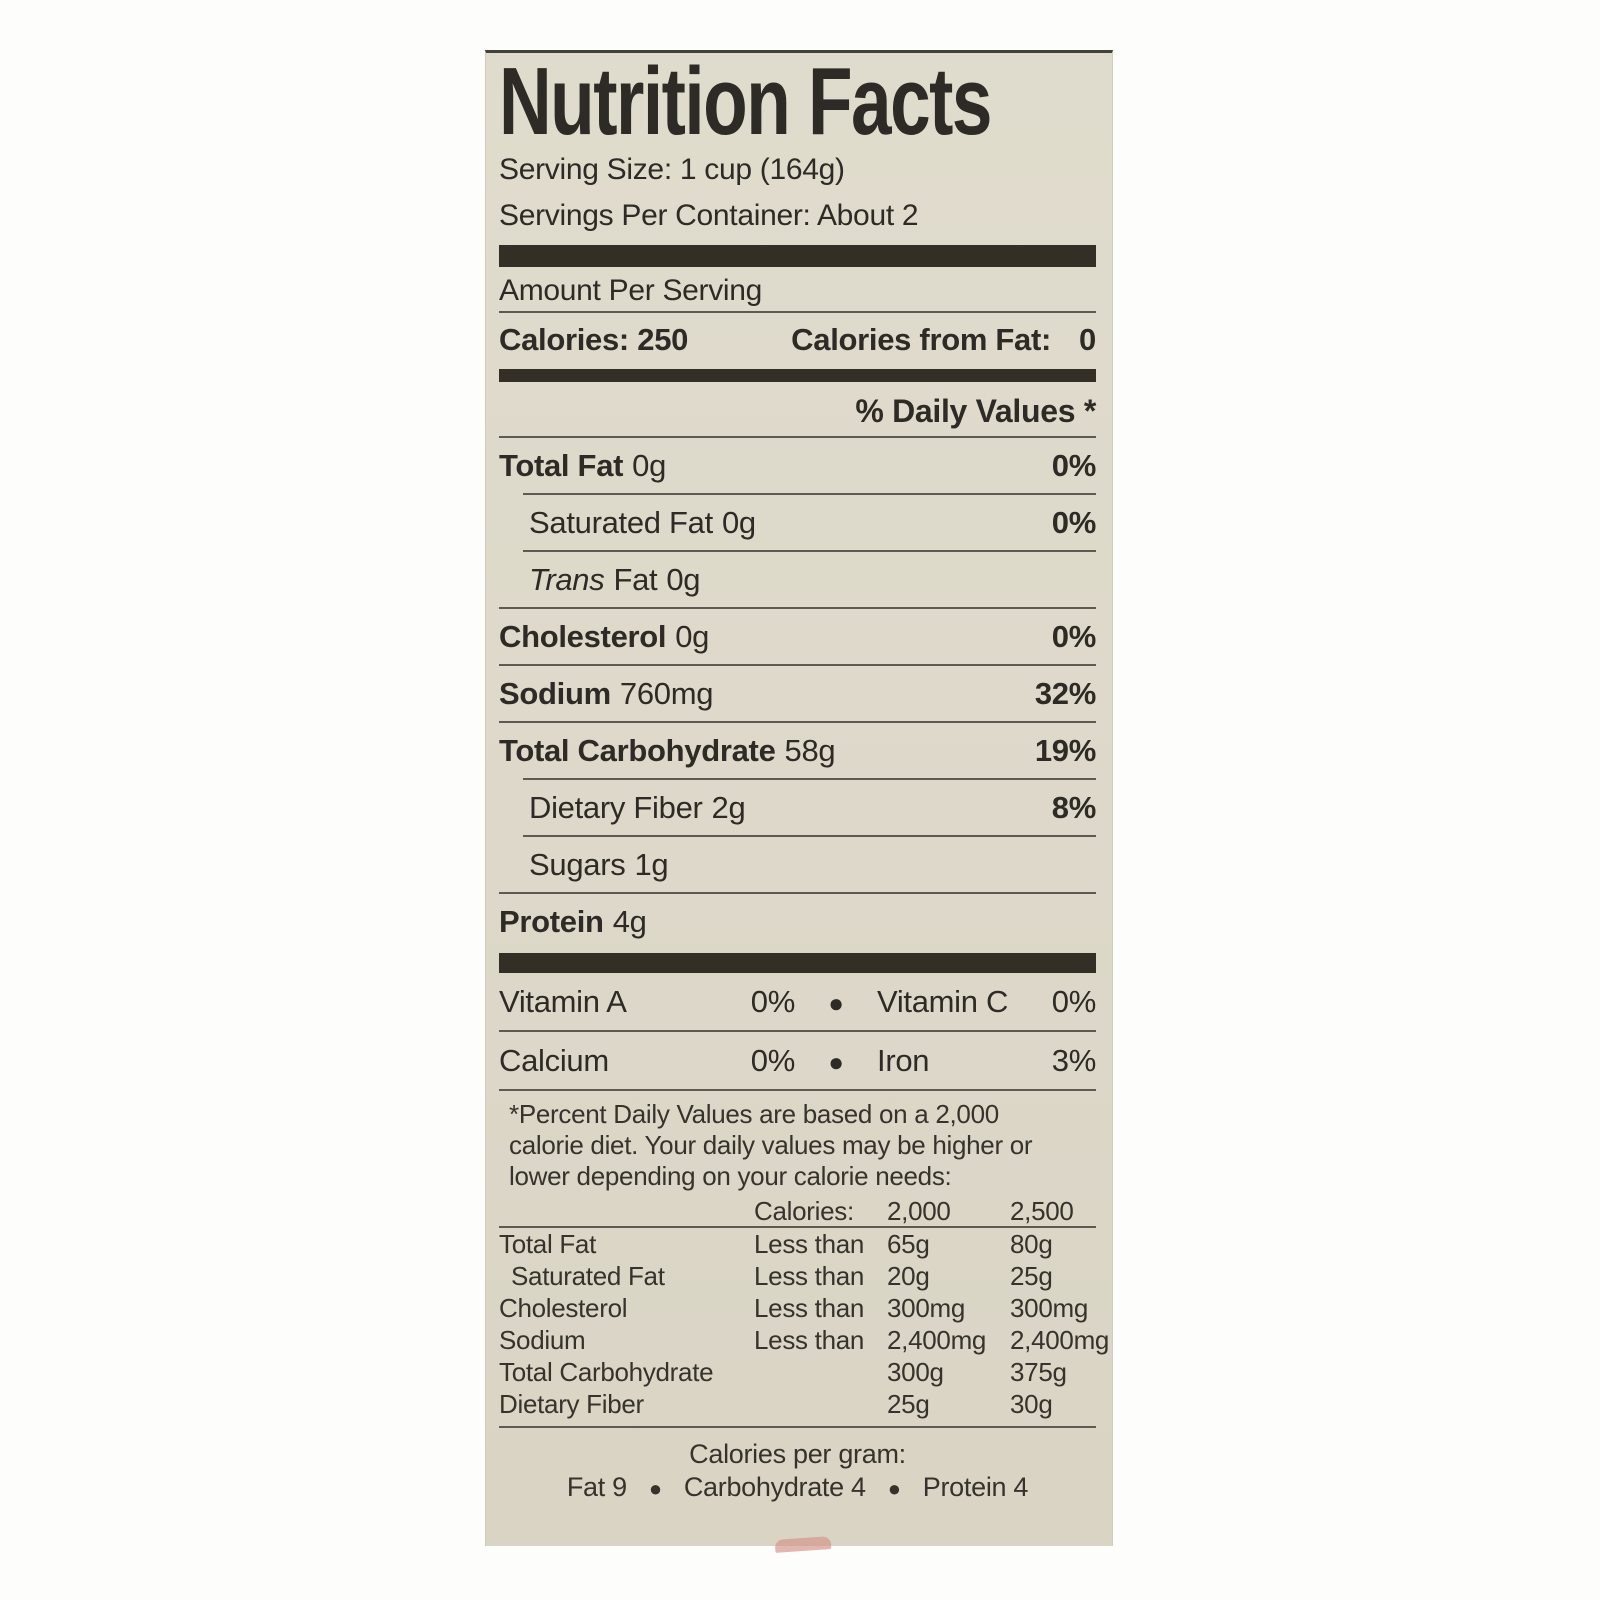 Image resolution: width=1600 pixels, height=1600 pixels. What do you see at coordinates (1065, 750) in the screenshot?
I see `nutrient-percent: 19%` at bounding box center [1065, 750].